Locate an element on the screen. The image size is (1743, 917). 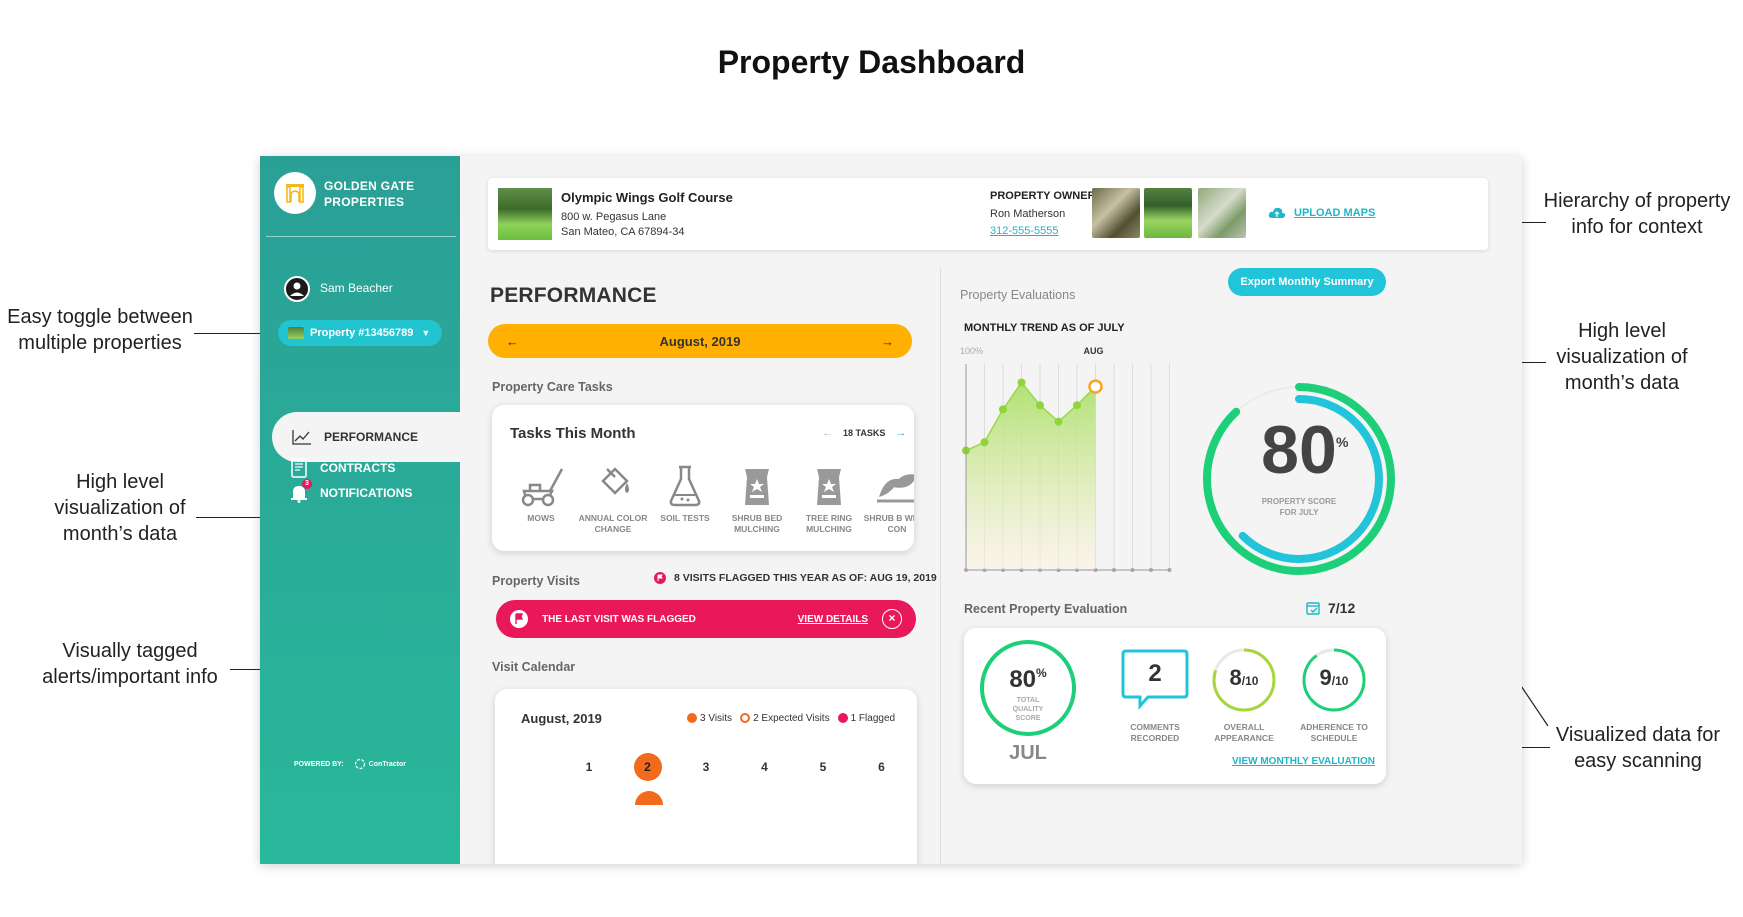
appearance-score: 8/10 is located at coordinates (1244, 677).